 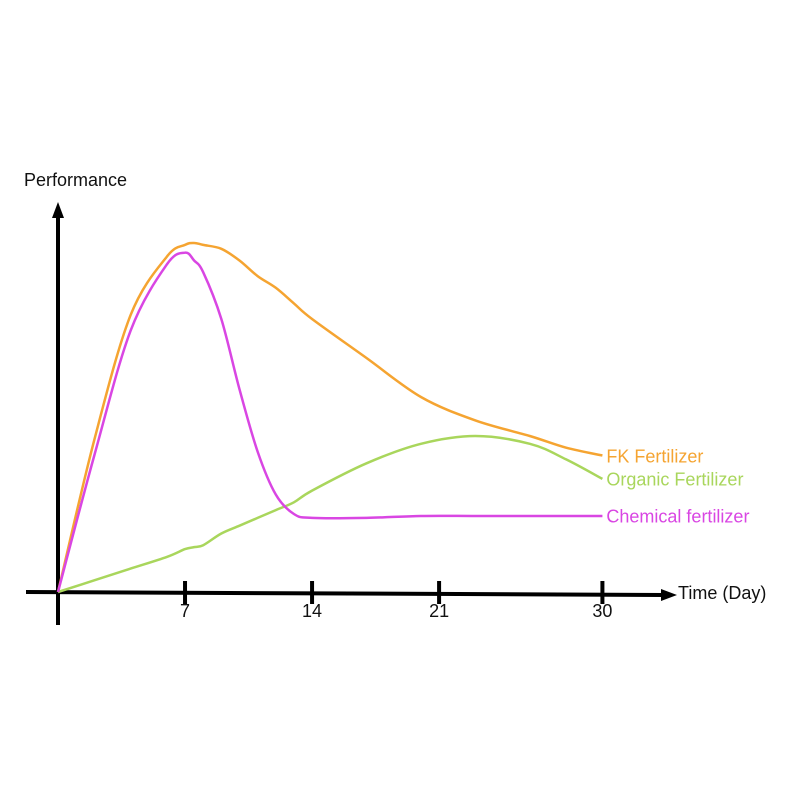 I want to click on y-axis-title: Performance, so click(x=75, y=180).